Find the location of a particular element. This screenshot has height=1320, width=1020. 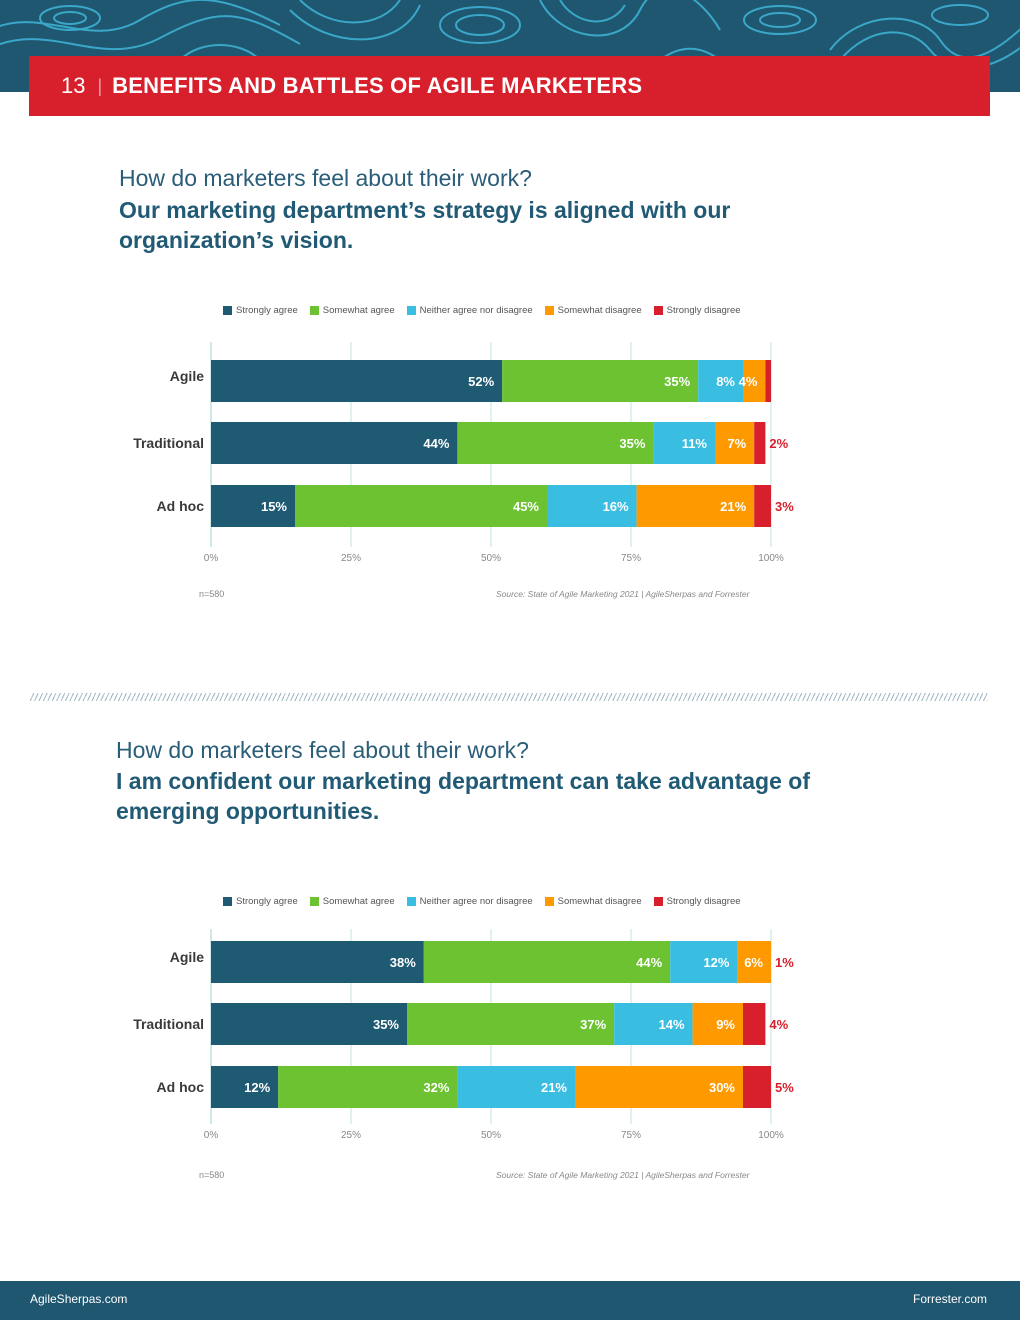

page-footer: AgileSherpas.com Forrester.com is located at coordinates (510, 1300).